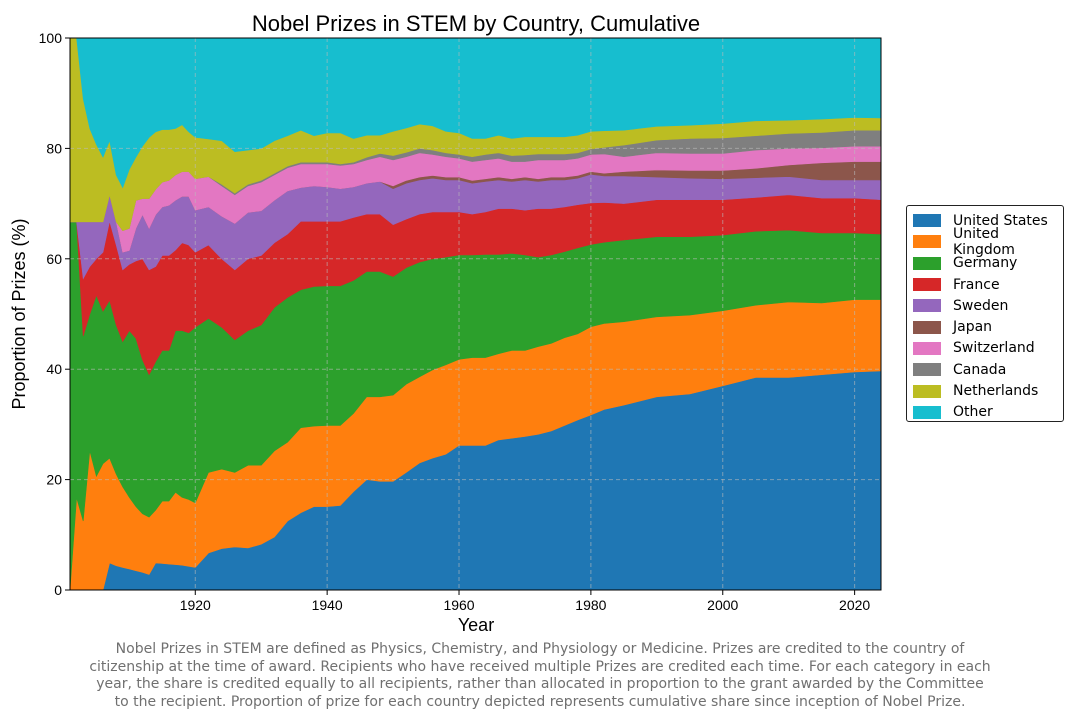 The width and height of the screenshot is (1080, 720). Describe the element at coordinates (476, 625) in the screenshot. I see `x-axis-label: Year` at that location.